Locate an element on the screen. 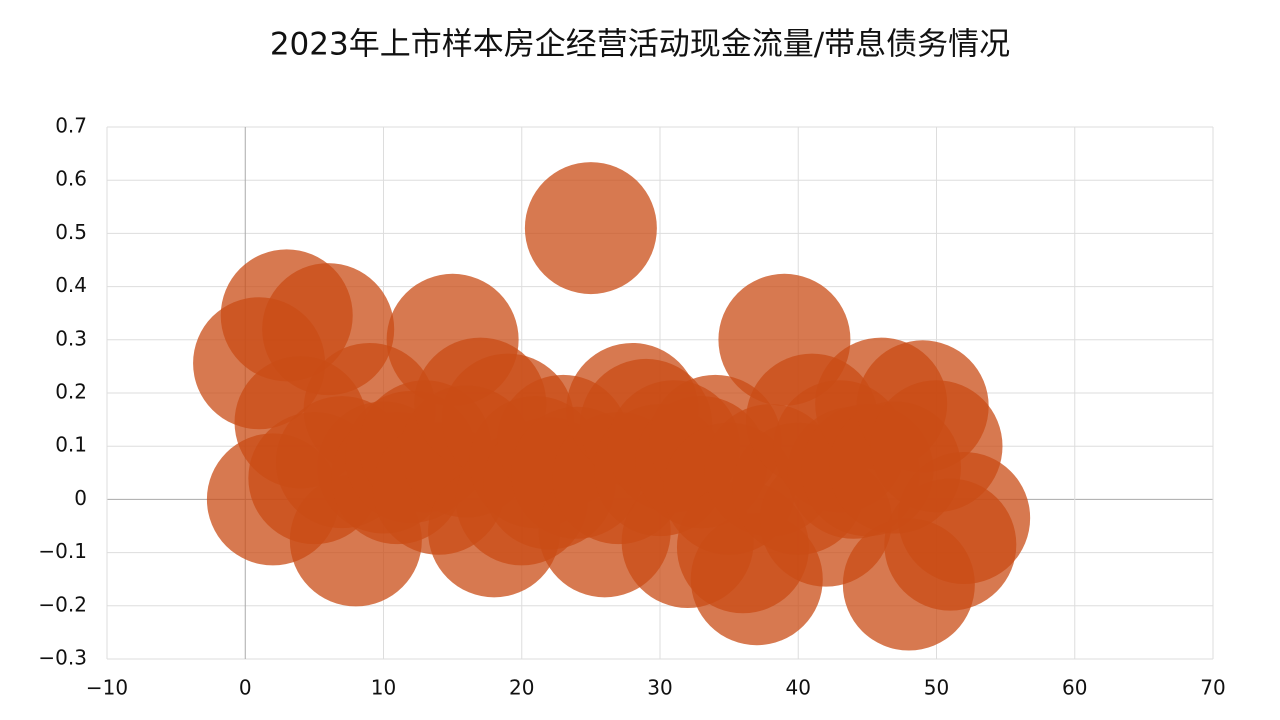  y-tick-label: 0 is located at coordinates (80, 498).